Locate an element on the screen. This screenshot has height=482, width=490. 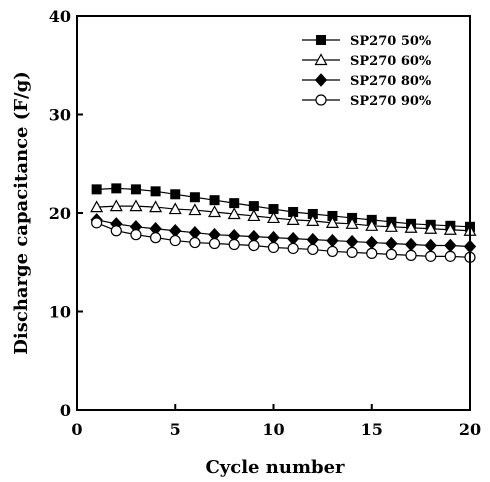
legend-item: SP270 90% is located at coordinates (367, 101).